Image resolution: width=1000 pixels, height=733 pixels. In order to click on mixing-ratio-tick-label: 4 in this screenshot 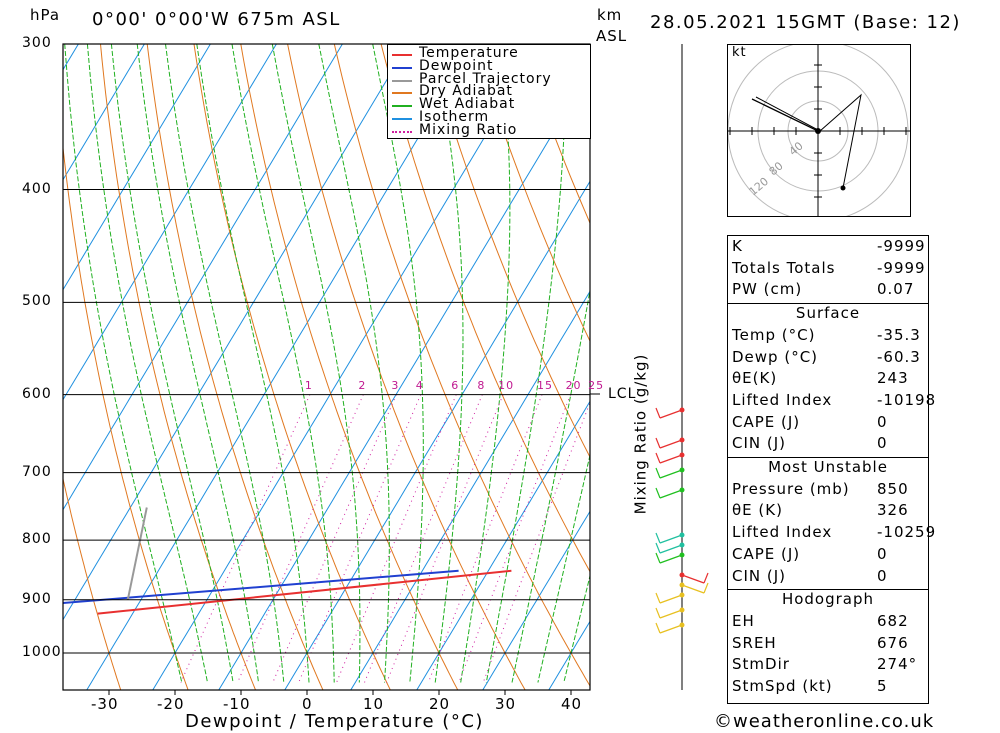, I will do `click(419, 385)`.